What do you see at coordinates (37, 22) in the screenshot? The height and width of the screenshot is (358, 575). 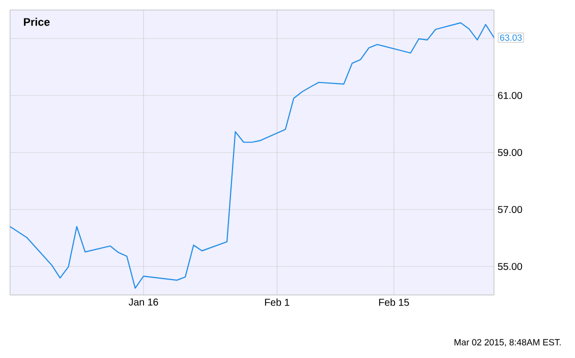 I see `text: Price` at bounding box center [37, 22].